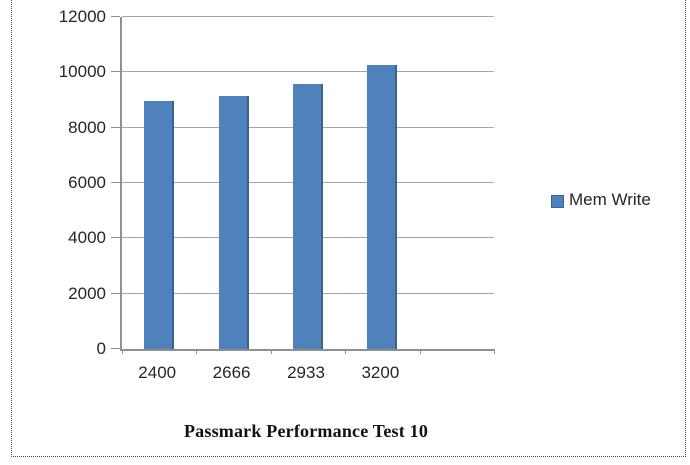 Image resolution: width=690 pixels, height=465 pixels. I want to click on y-tick-label: 2000, so click(87, 293).